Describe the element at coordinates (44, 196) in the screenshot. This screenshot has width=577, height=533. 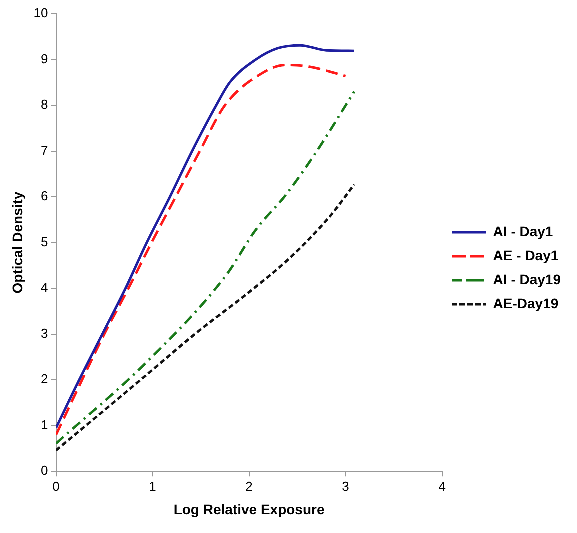
I see `y-tick-label: 6` at that location.